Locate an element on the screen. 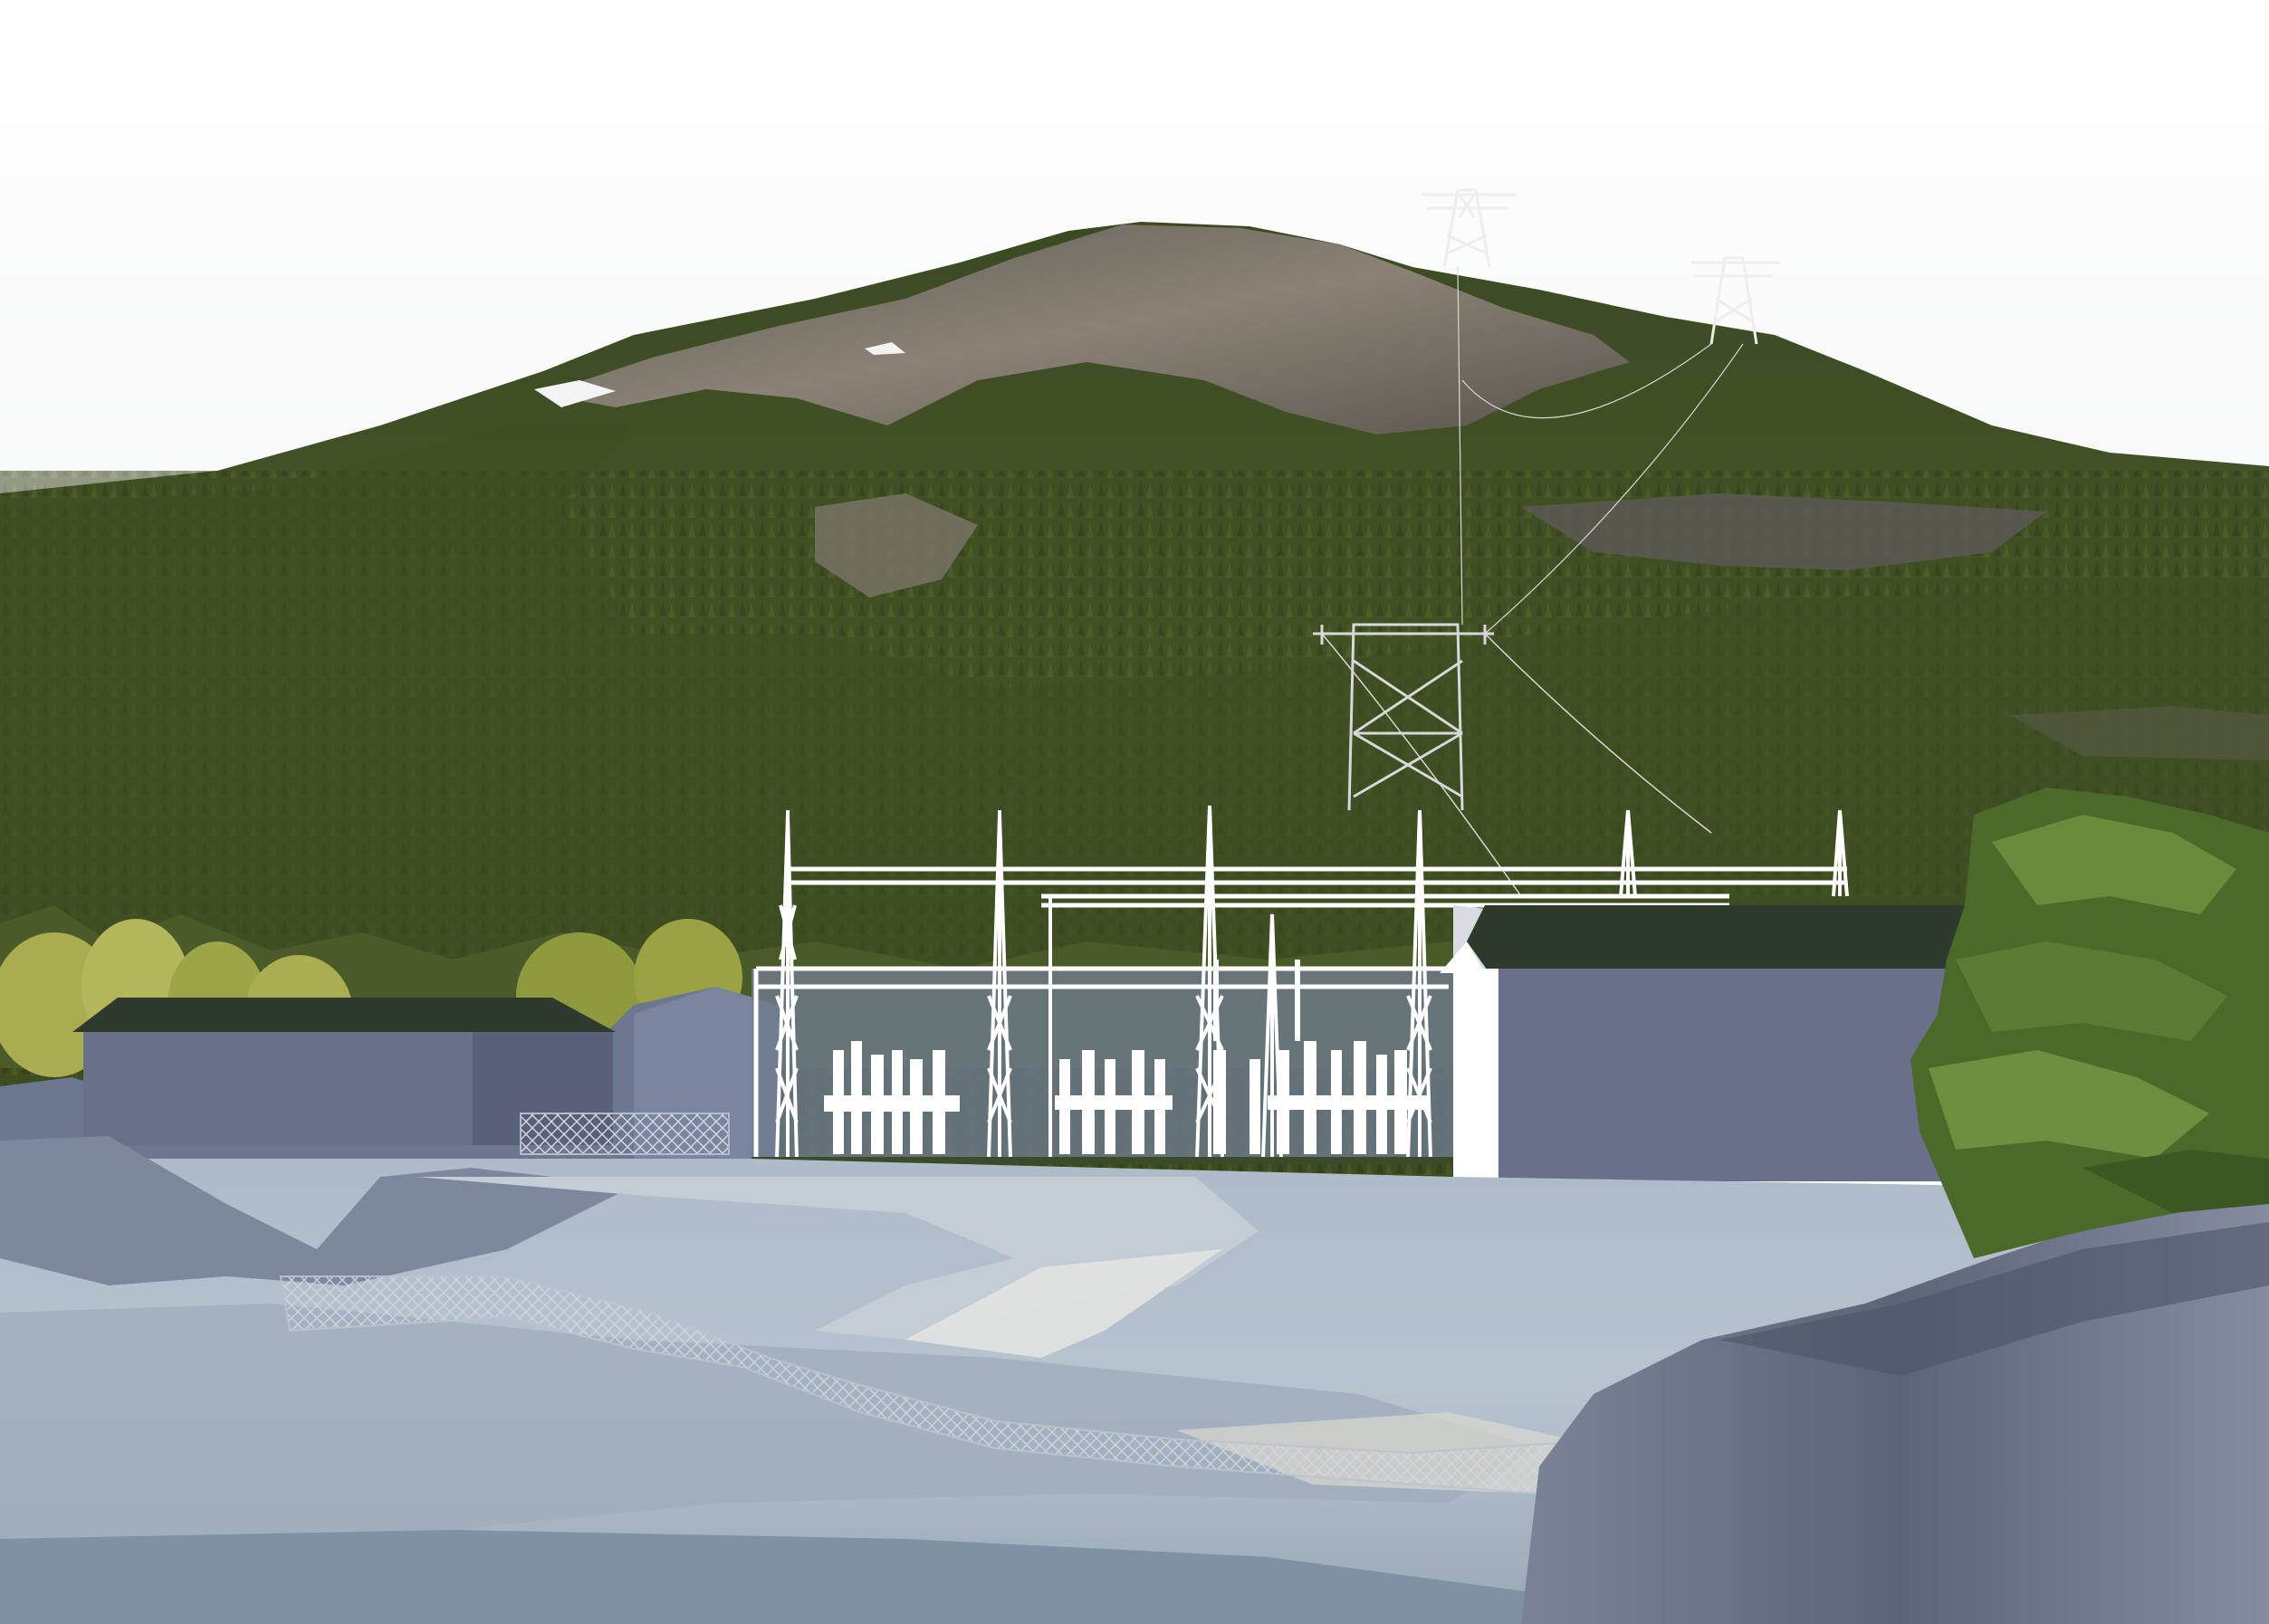  hilltop-pylons is located at coordinates (1601, 266).